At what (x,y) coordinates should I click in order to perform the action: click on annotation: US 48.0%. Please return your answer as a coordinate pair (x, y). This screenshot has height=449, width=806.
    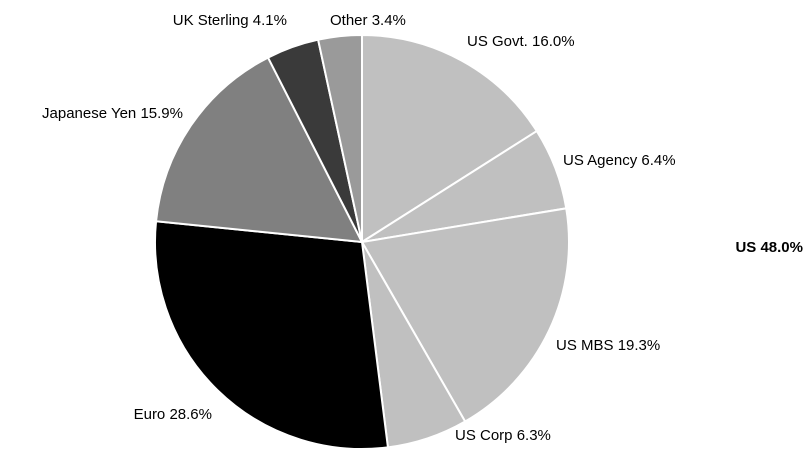
    Looking at the image, I should click on (769, 247).